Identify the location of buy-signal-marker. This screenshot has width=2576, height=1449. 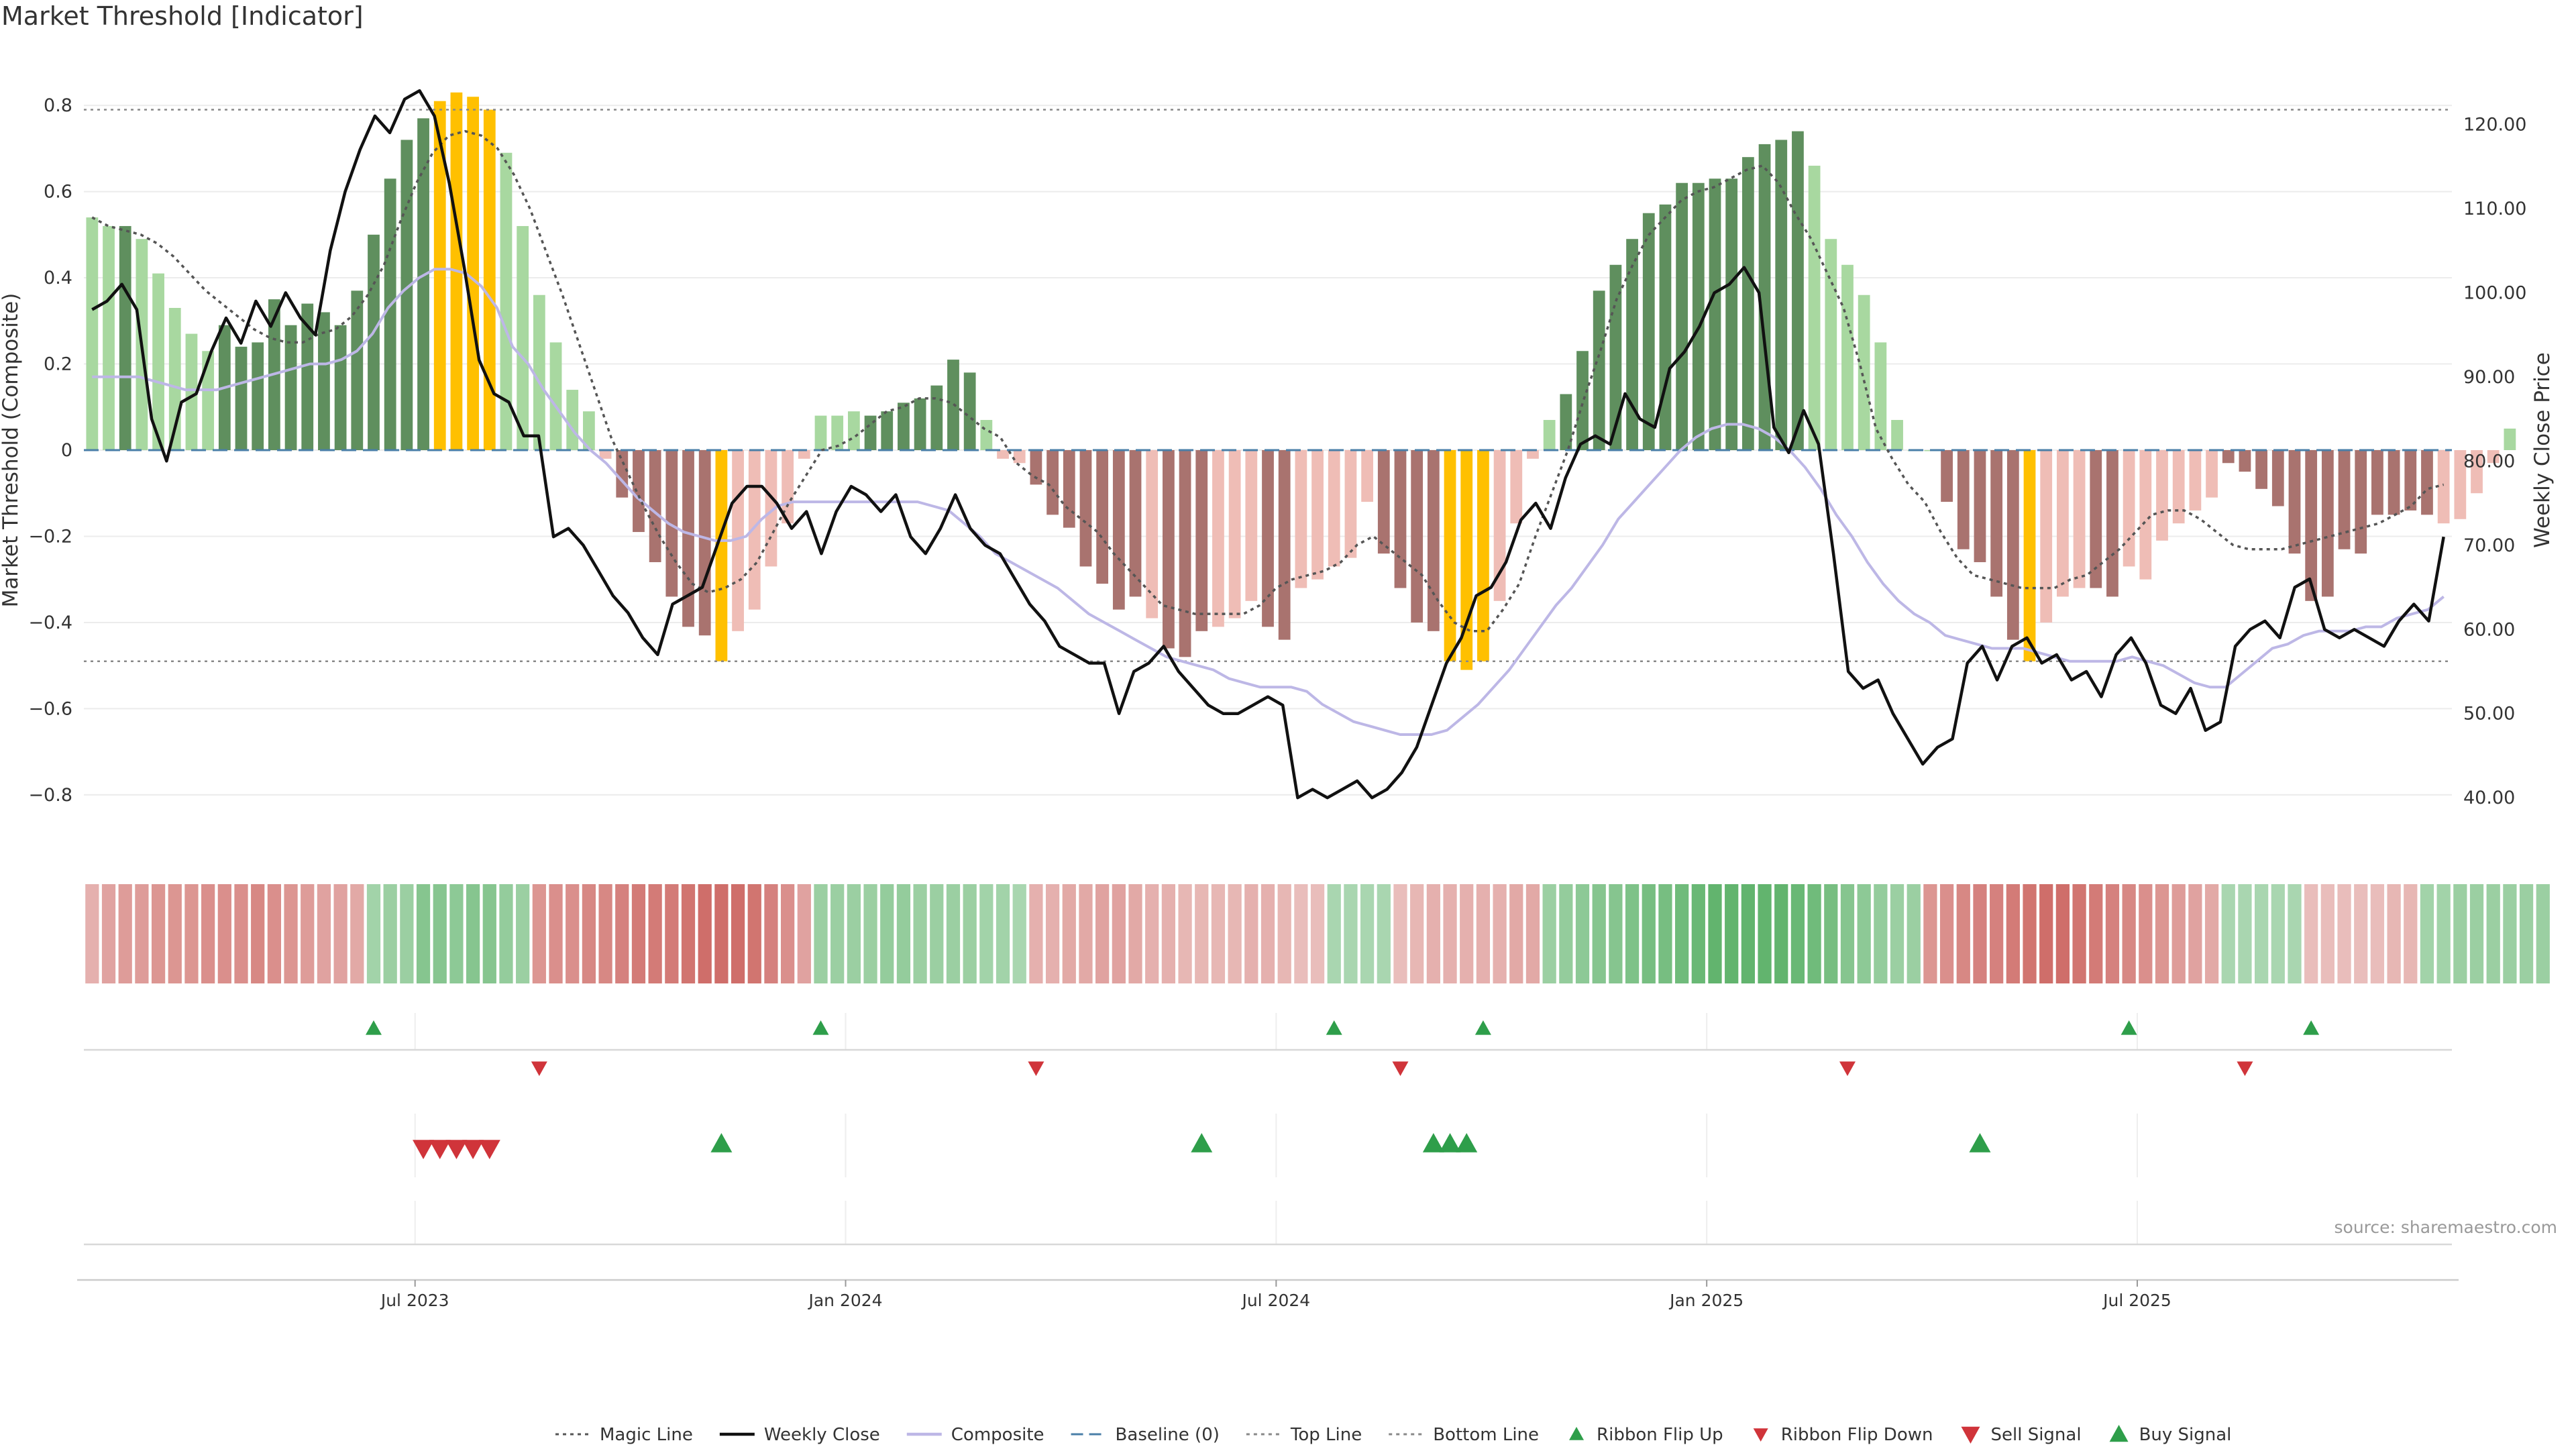
(1450, 1142).